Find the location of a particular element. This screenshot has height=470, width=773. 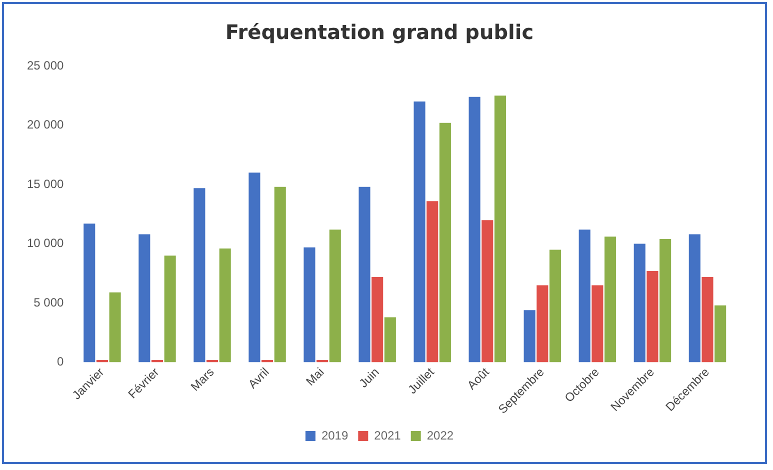

y-tick-label: 5 000 is located at coordinates (49, 302).